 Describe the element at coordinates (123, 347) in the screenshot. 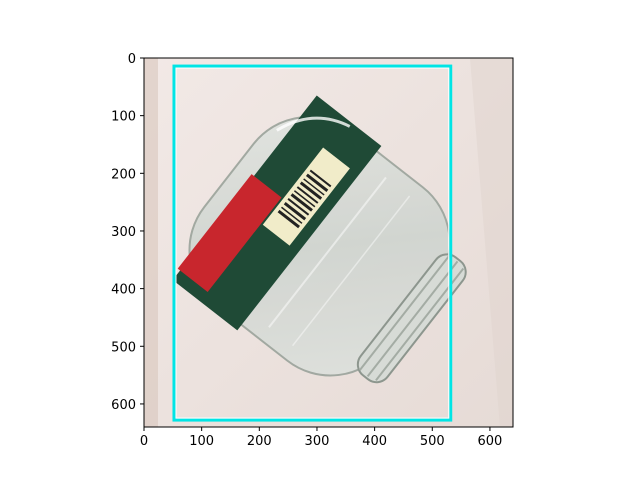

I see `y-tick-label: 500` at that location.